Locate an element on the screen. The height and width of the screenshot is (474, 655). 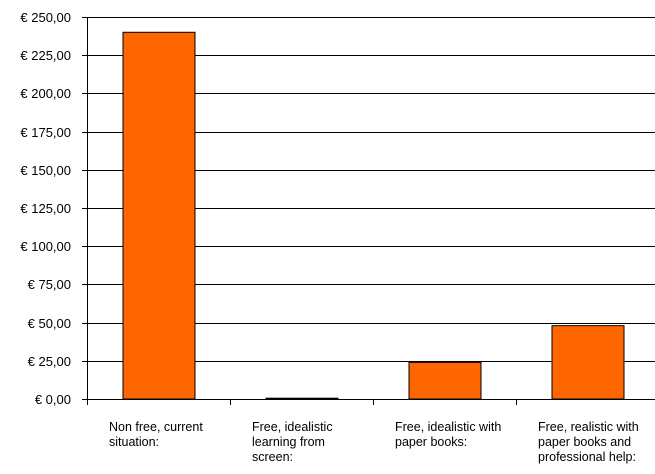
y-tick-label: € 125,00 is located at coordinates (45, 208).